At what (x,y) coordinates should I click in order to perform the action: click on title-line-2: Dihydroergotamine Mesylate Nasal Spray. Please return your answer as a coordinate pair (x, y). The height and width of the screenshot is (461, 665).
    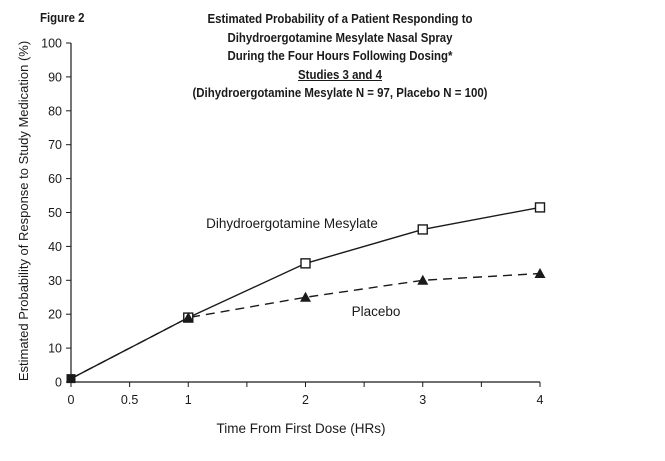
    Looking at the image, I should click on (340, 37).